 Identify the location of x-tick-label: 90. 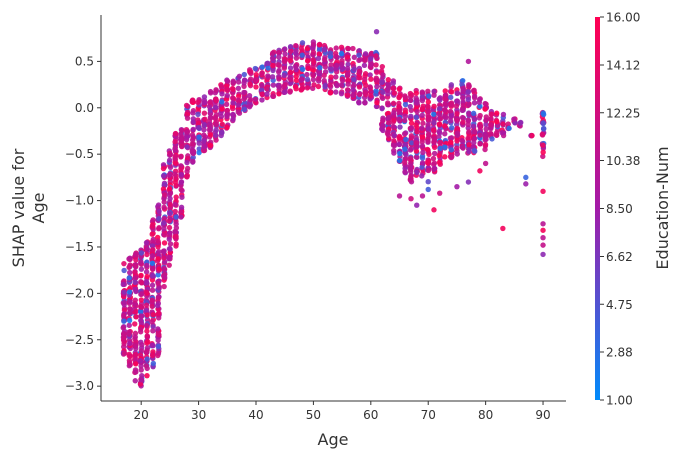
(542, 415).